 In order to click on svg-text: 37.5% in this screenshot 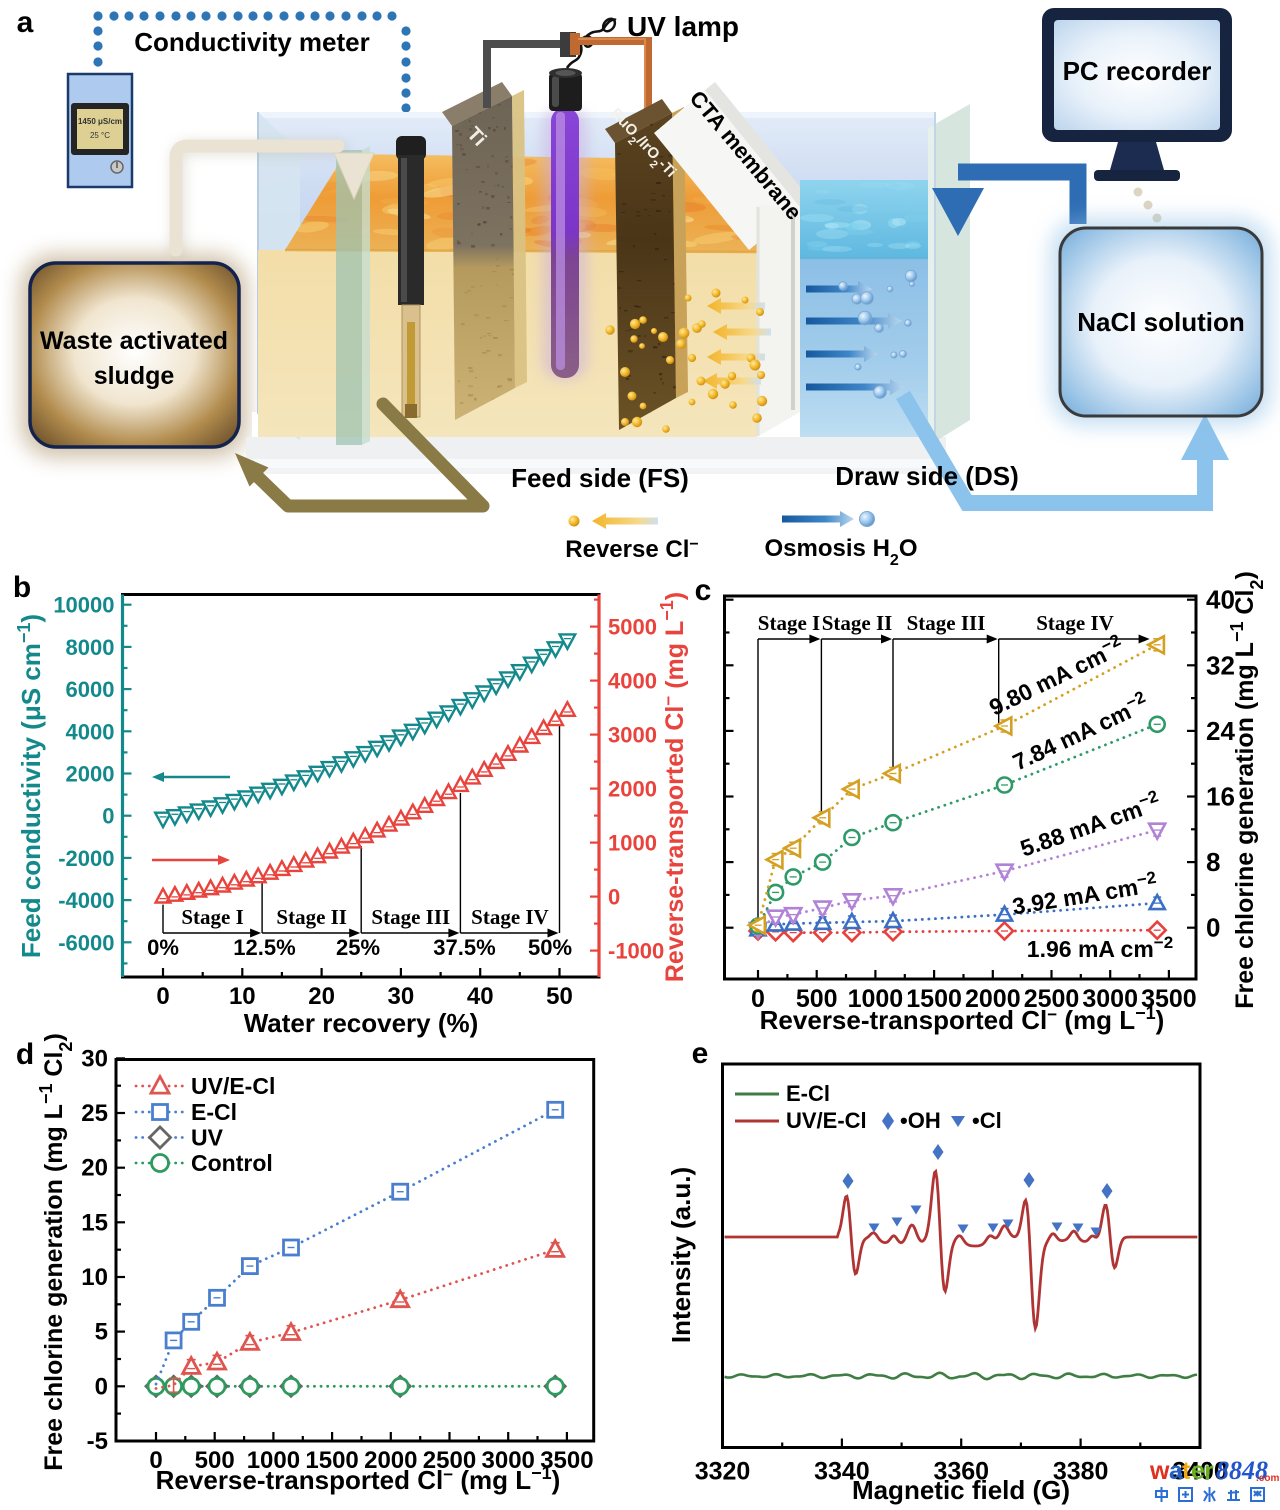, I will do `click(464, 947)`.